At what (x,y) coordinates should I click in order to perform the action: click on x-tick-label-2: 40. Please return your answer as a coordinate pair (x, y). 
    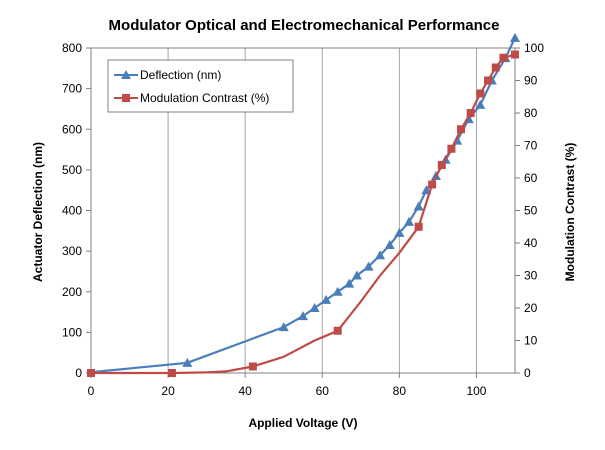
    Looking at the image, I should click on (246, 391).